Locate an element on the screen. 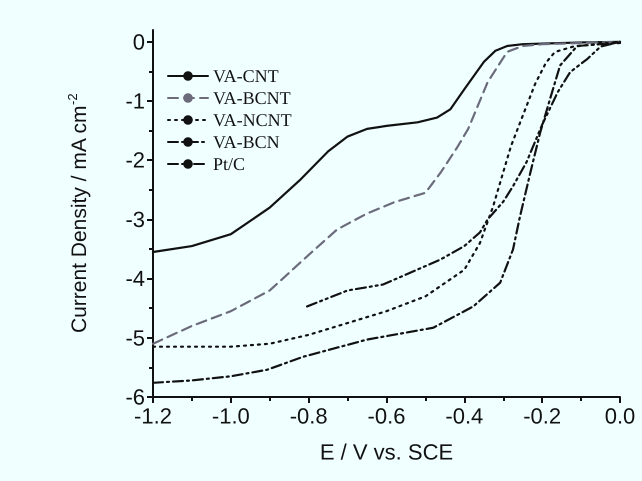  y-tick-label: -3 is located at coordinates (135, 219).